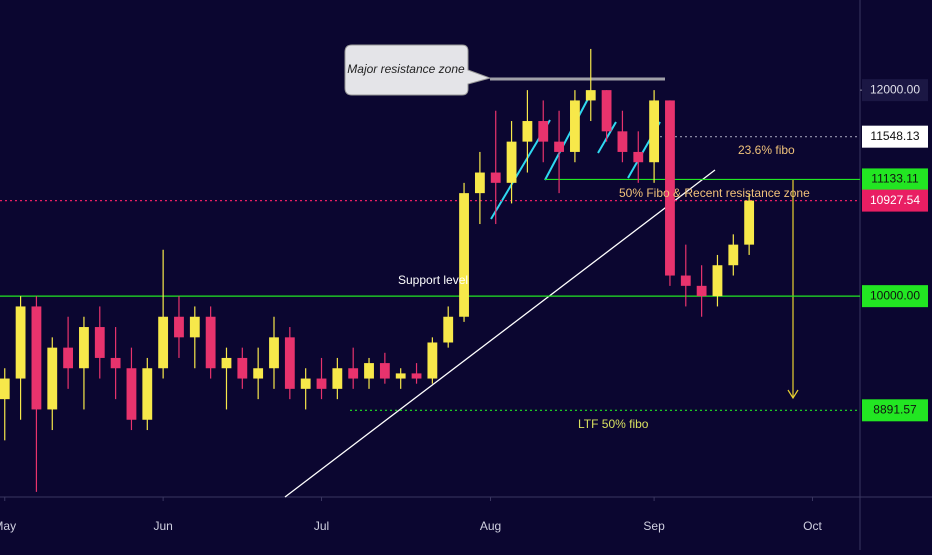 This screenshot has width=932, height=555. I want to click on annotation: 23.6% fibo, so click(766, 150).